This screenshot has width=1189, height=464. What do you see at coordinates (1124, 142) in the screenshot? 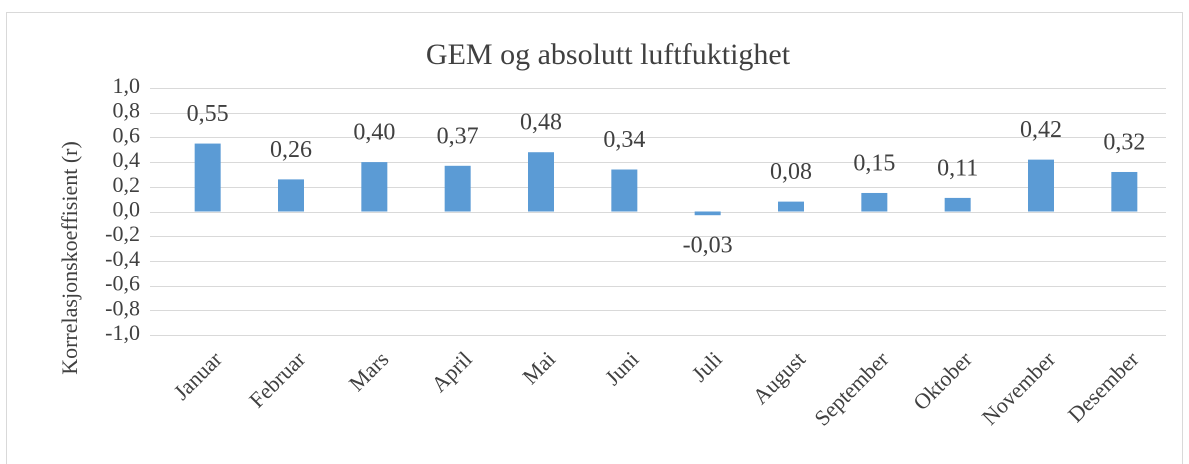
I see `data-label: 0,32` at bounding box center [1124, 142].